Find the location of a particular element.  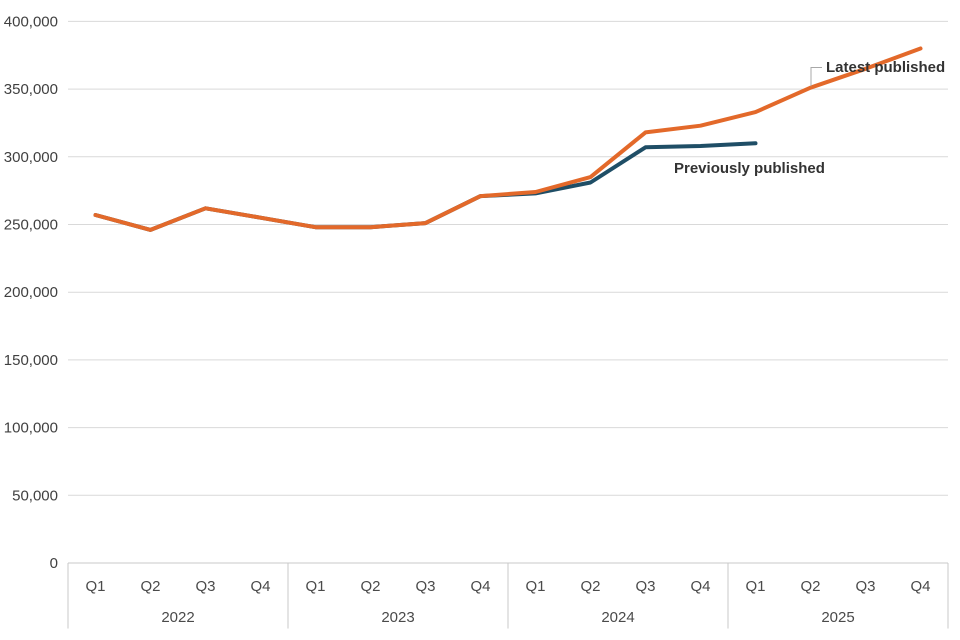

y-tick-label: 200,000 is located at coordinates (31, 292).